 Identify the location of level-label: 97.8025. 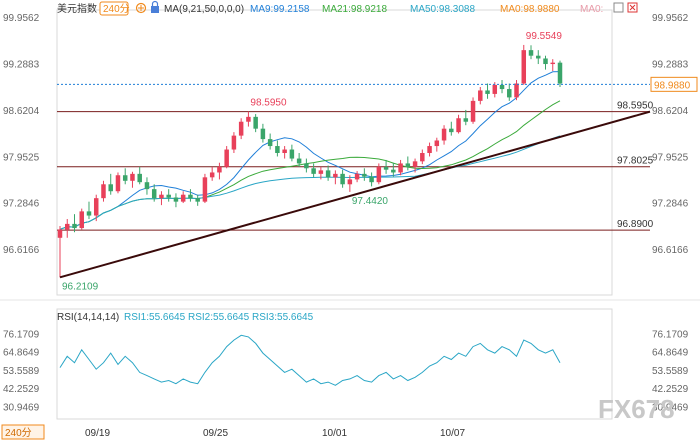
(635, 161).